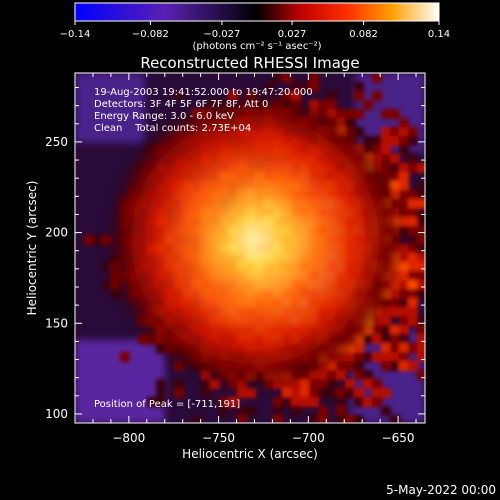 Image resolution: width=500 pixels, height=500 pixels. Describe the element at coordinates (257, 12) in the screenshot. I see `colorbar-gradient` at that location.